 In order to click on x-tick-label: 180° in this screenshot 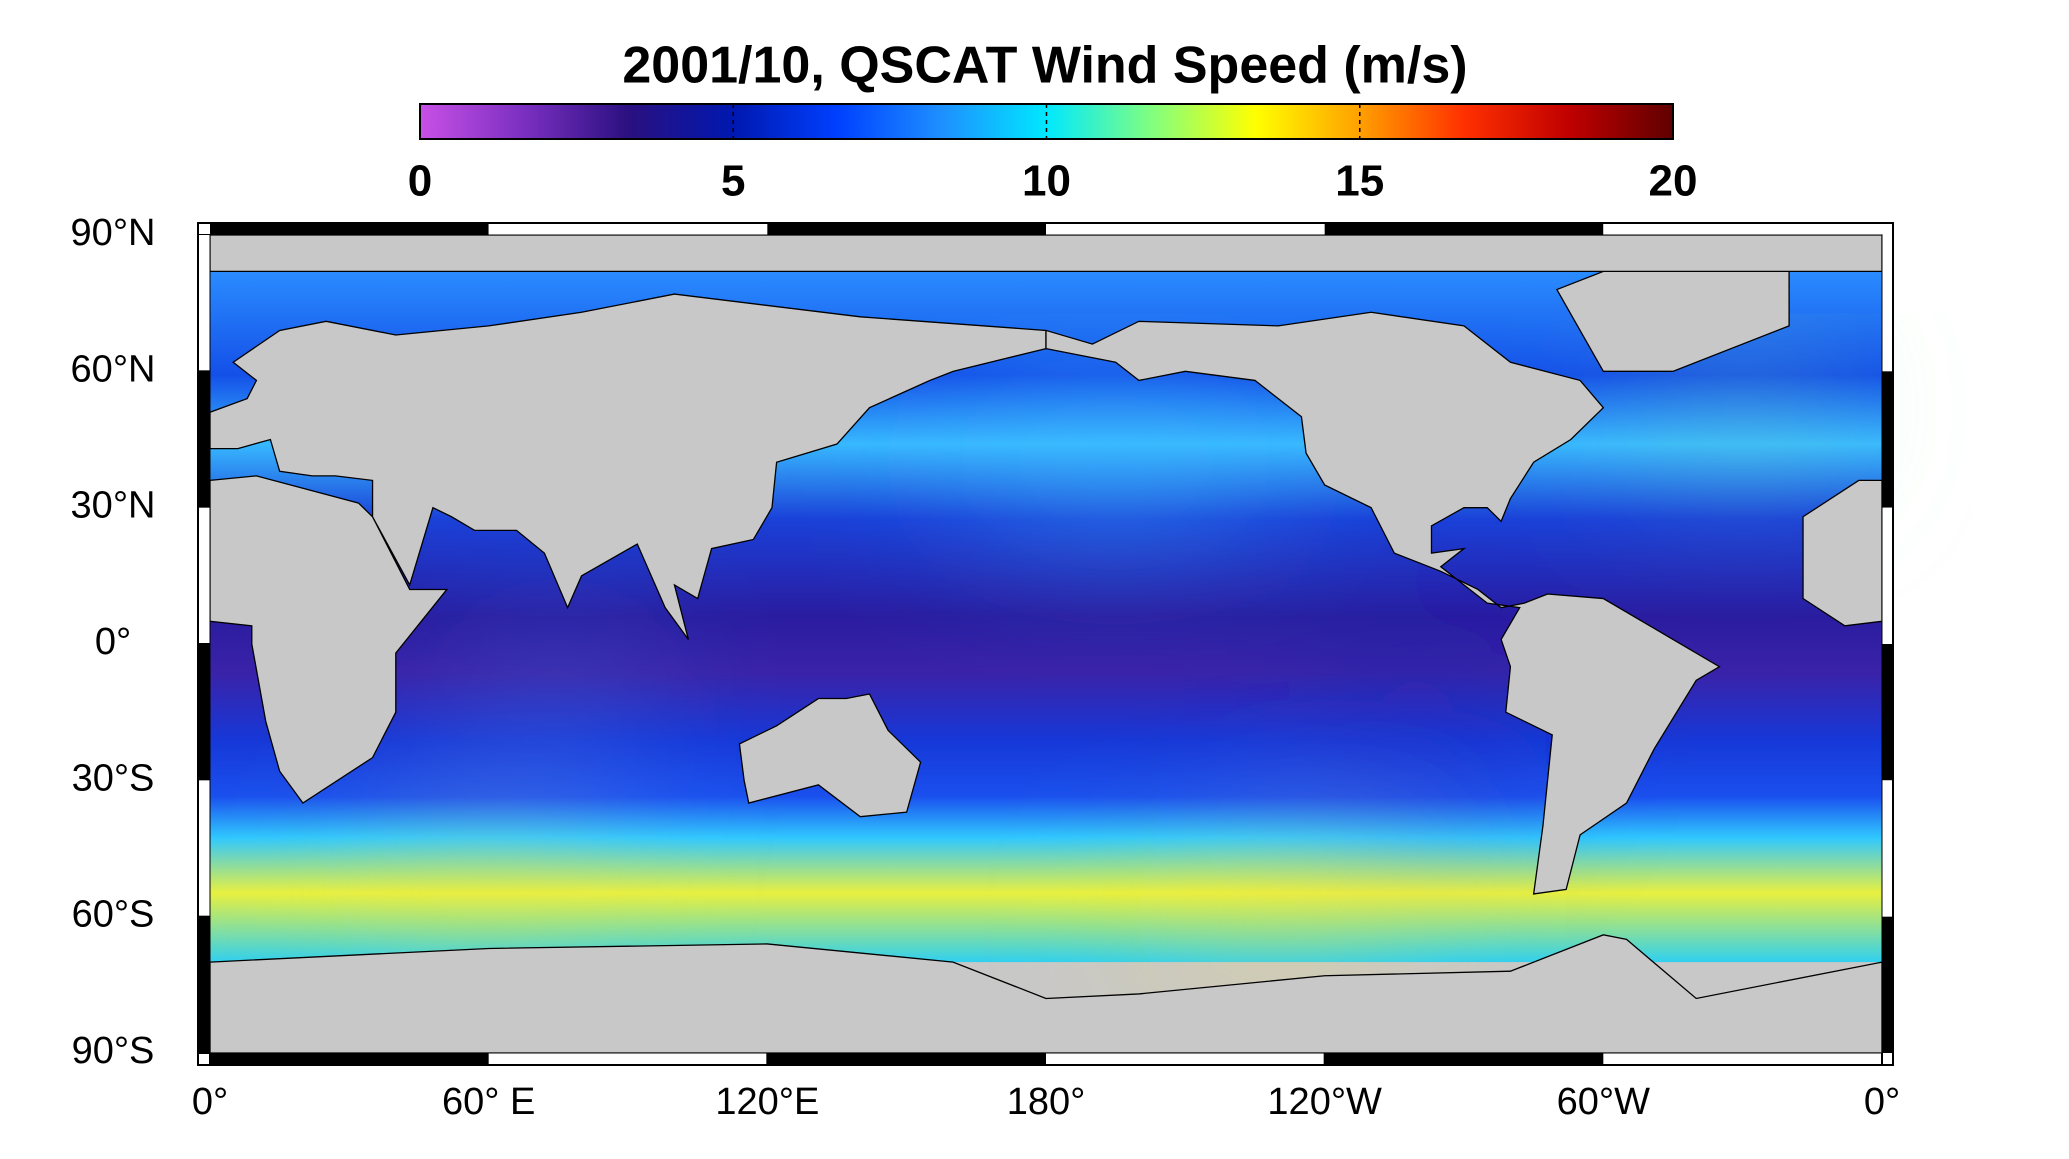, I will do `click(1046, 1102)`.